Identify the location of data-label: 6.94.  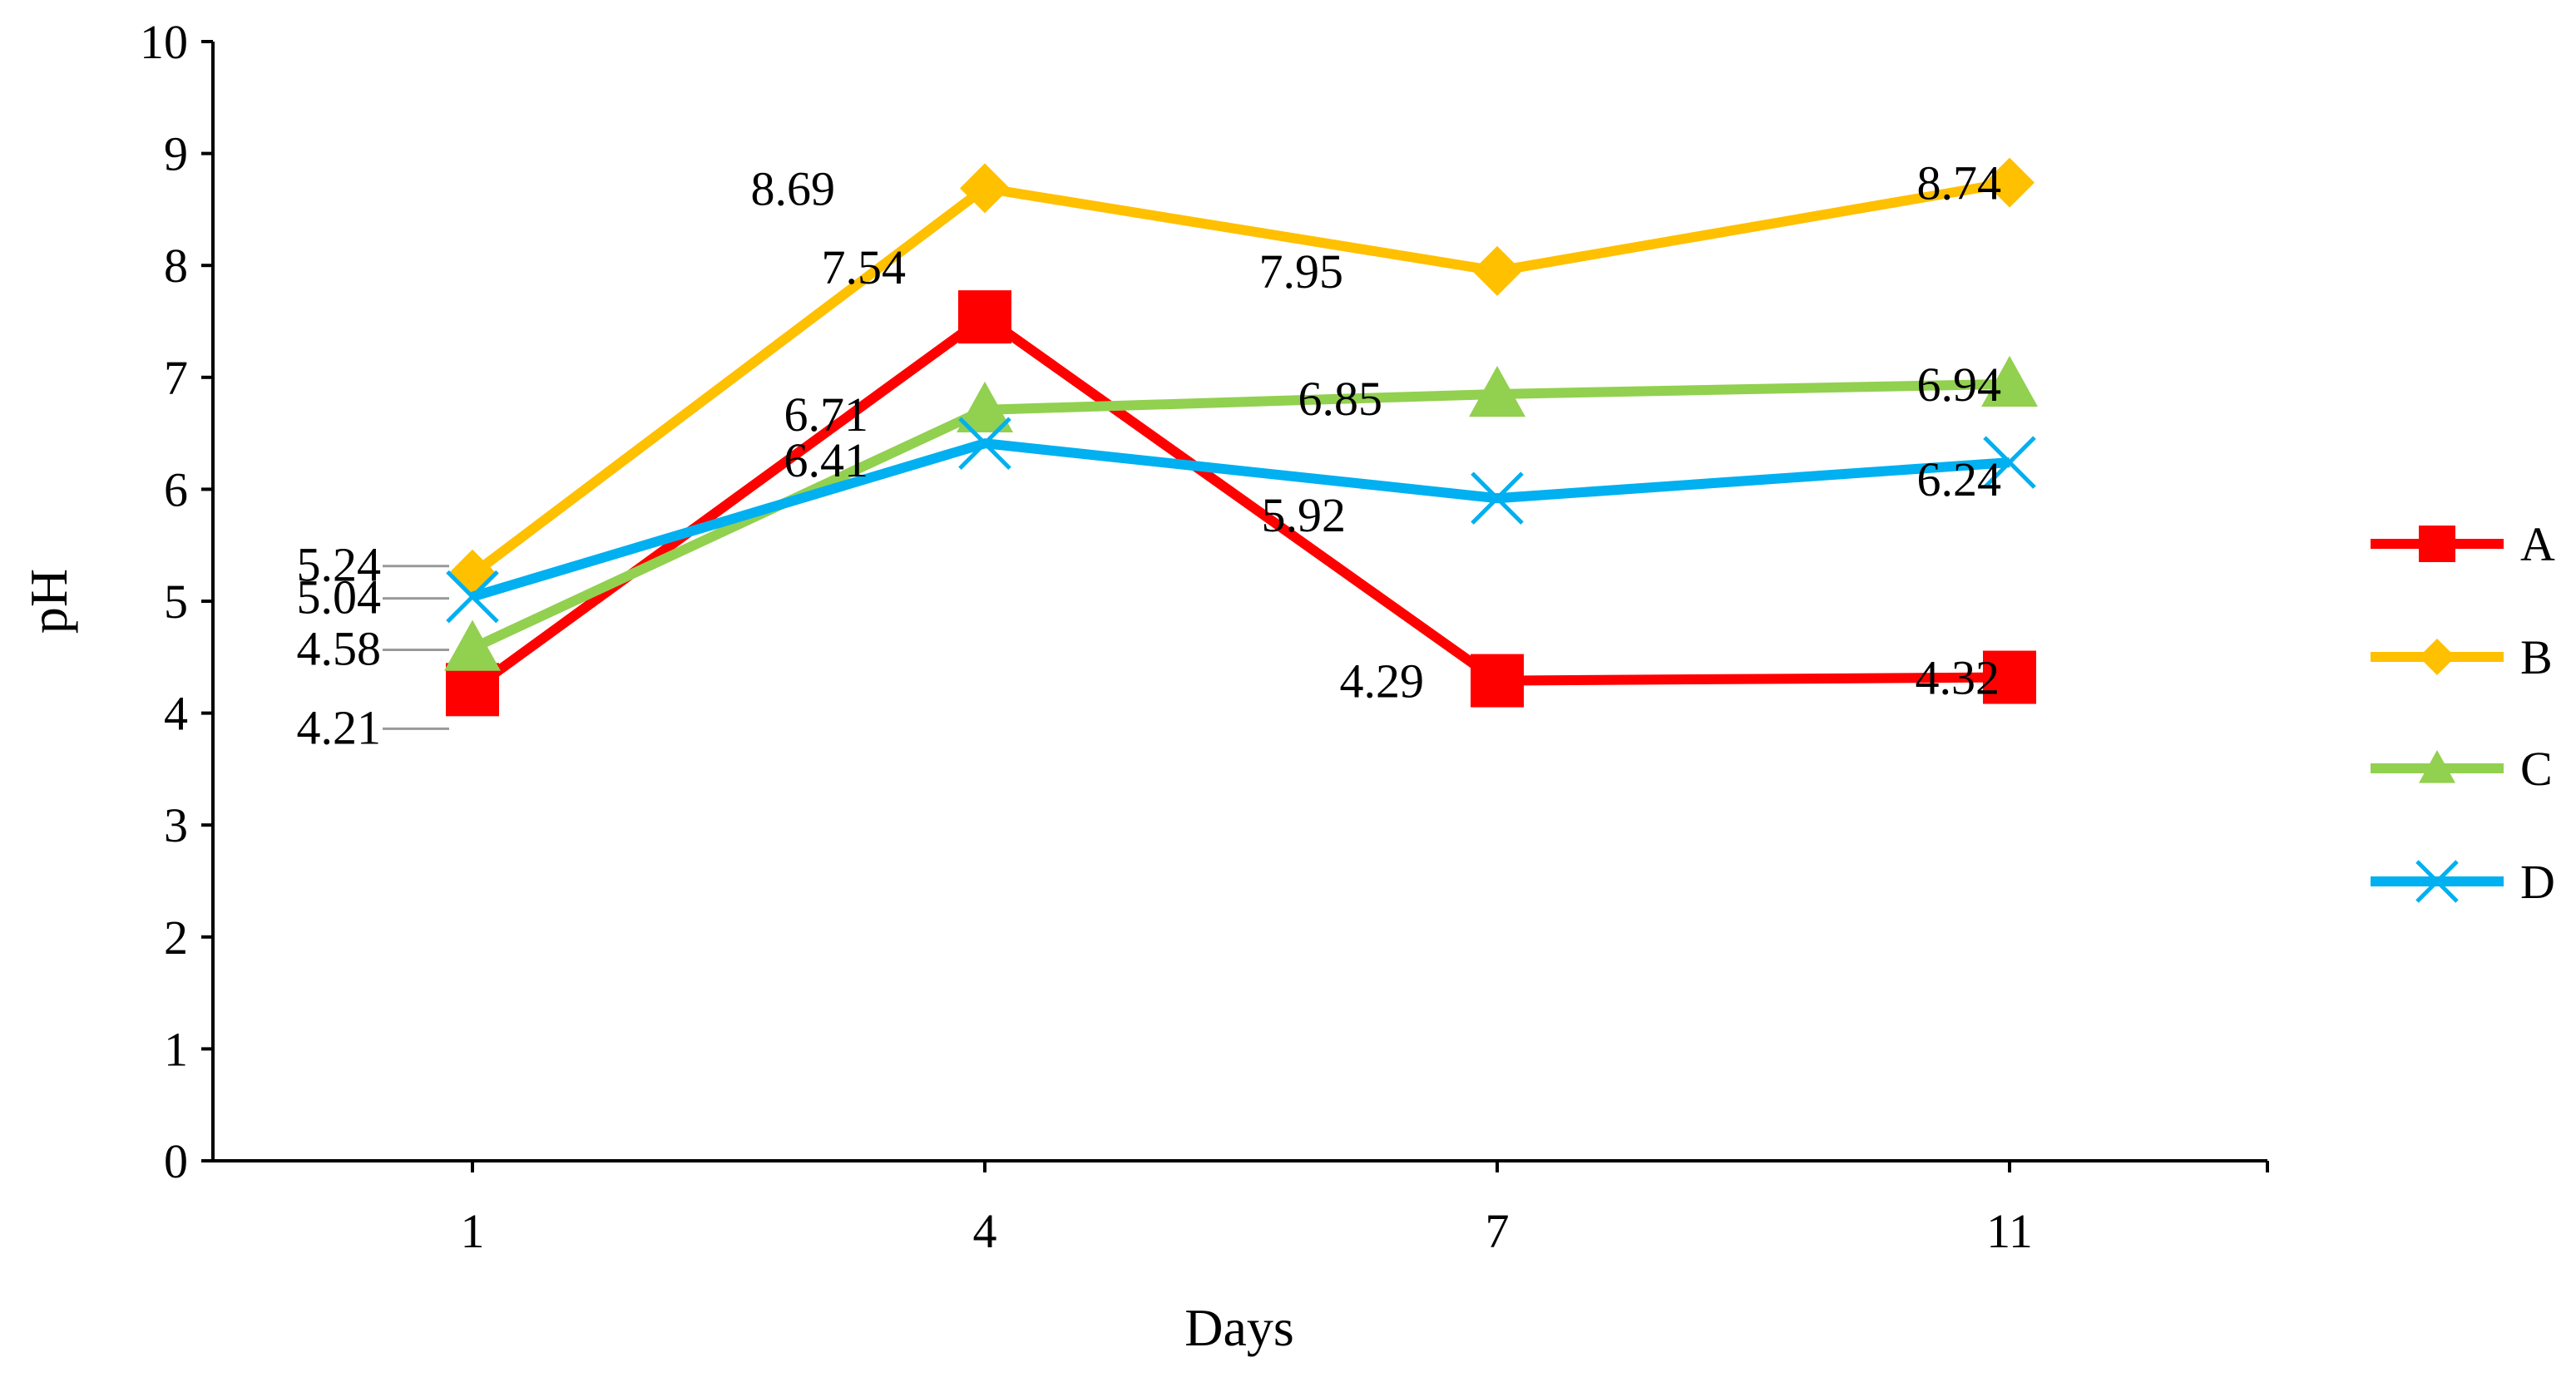
(1959, 385).